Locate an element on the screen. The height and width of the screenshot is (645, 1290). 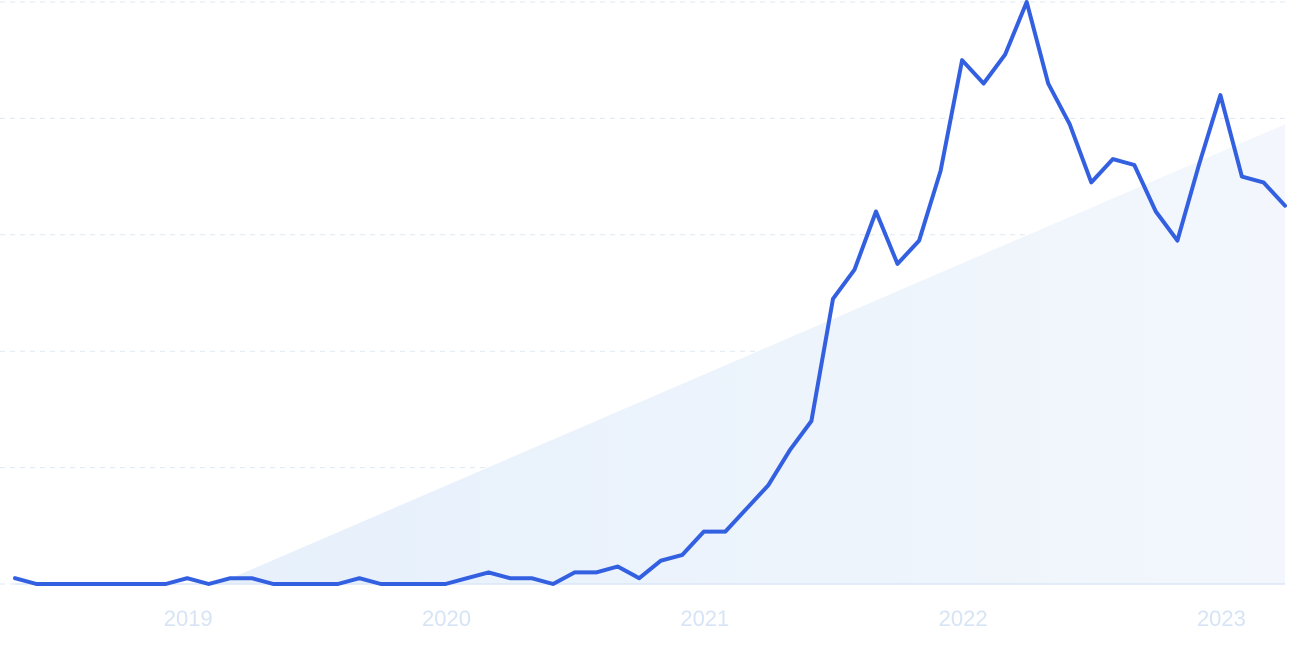
x-tick-label: 2023 is located at coordinates (1221, 618).